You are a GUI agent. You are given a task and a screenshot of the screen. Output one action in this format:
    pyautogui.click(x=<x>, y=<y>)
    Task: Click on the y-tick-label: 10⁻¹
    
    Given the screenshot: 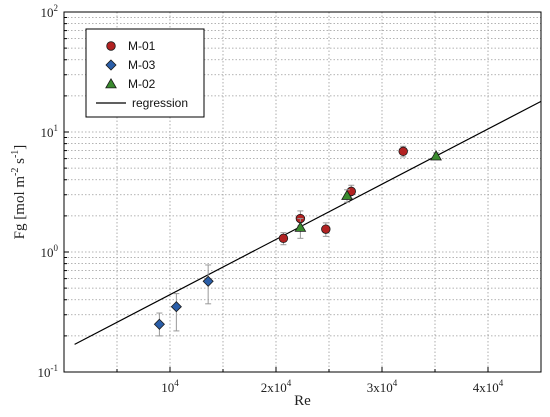 What is the action you would take?
    pyautogui.click(x=48, y=371)
    